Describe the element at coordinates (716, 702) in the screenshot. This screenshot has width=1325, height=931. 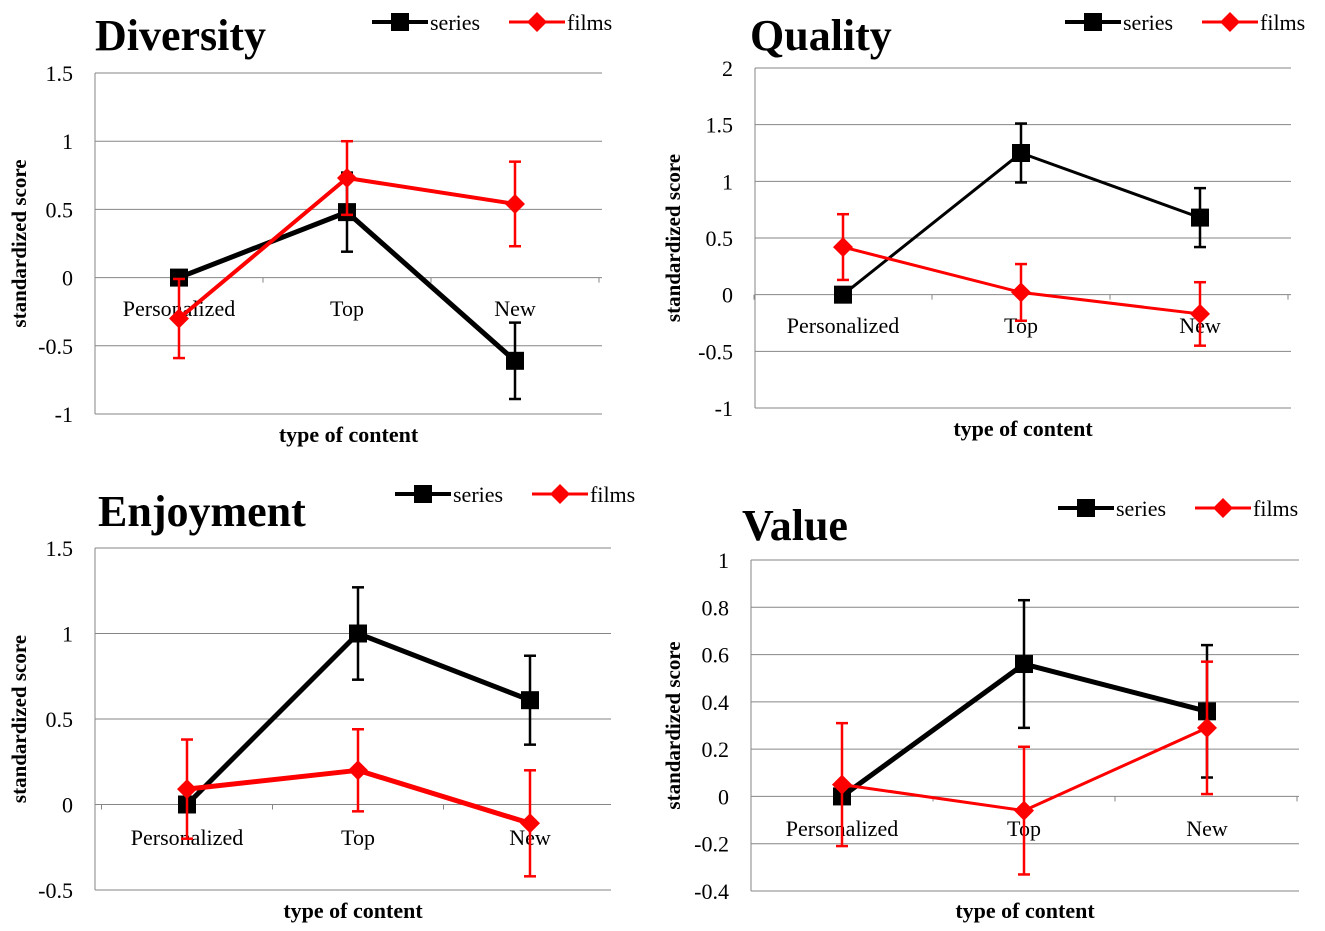
I see `y-tick-label: 0.4` at that location.